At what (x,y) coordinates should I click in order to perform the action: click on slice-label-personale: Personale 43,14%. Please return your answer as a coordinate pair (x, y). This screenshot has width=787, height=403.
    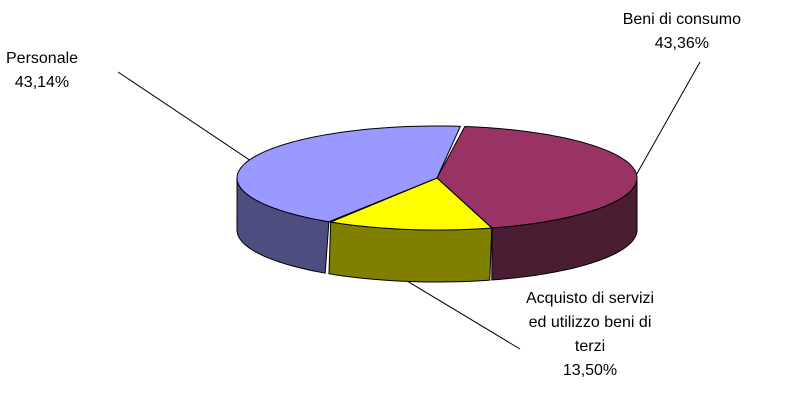
    Looking at the image, I should click on (42, 71).